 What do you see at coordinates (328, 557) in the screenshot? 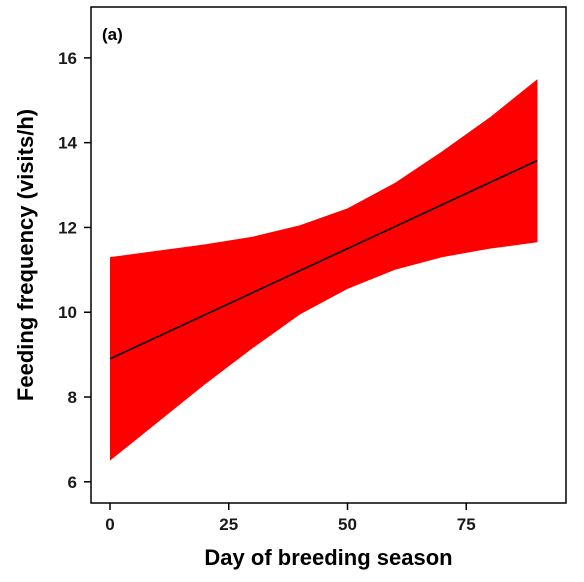
I see `x-axis-title: Day of breeding season` at bounding box center [328, 557].